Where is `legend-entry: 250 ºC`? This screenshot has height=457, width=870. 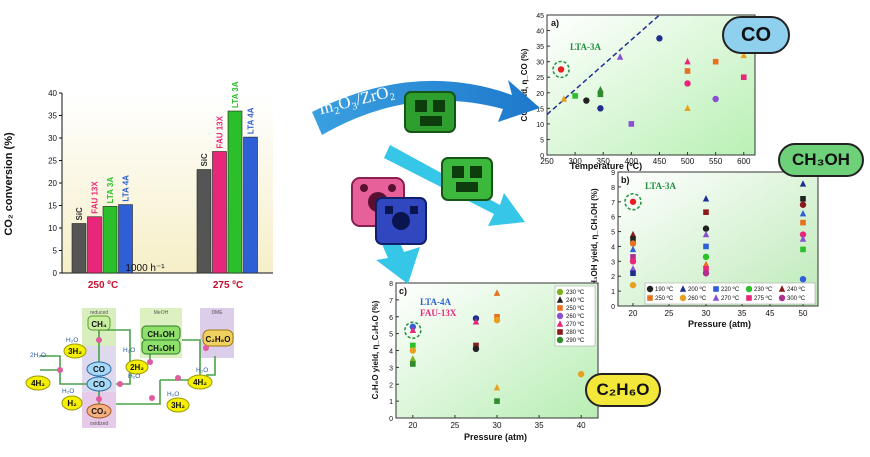 legend-entry: 250 ºC is located at coordinates (664, 298).